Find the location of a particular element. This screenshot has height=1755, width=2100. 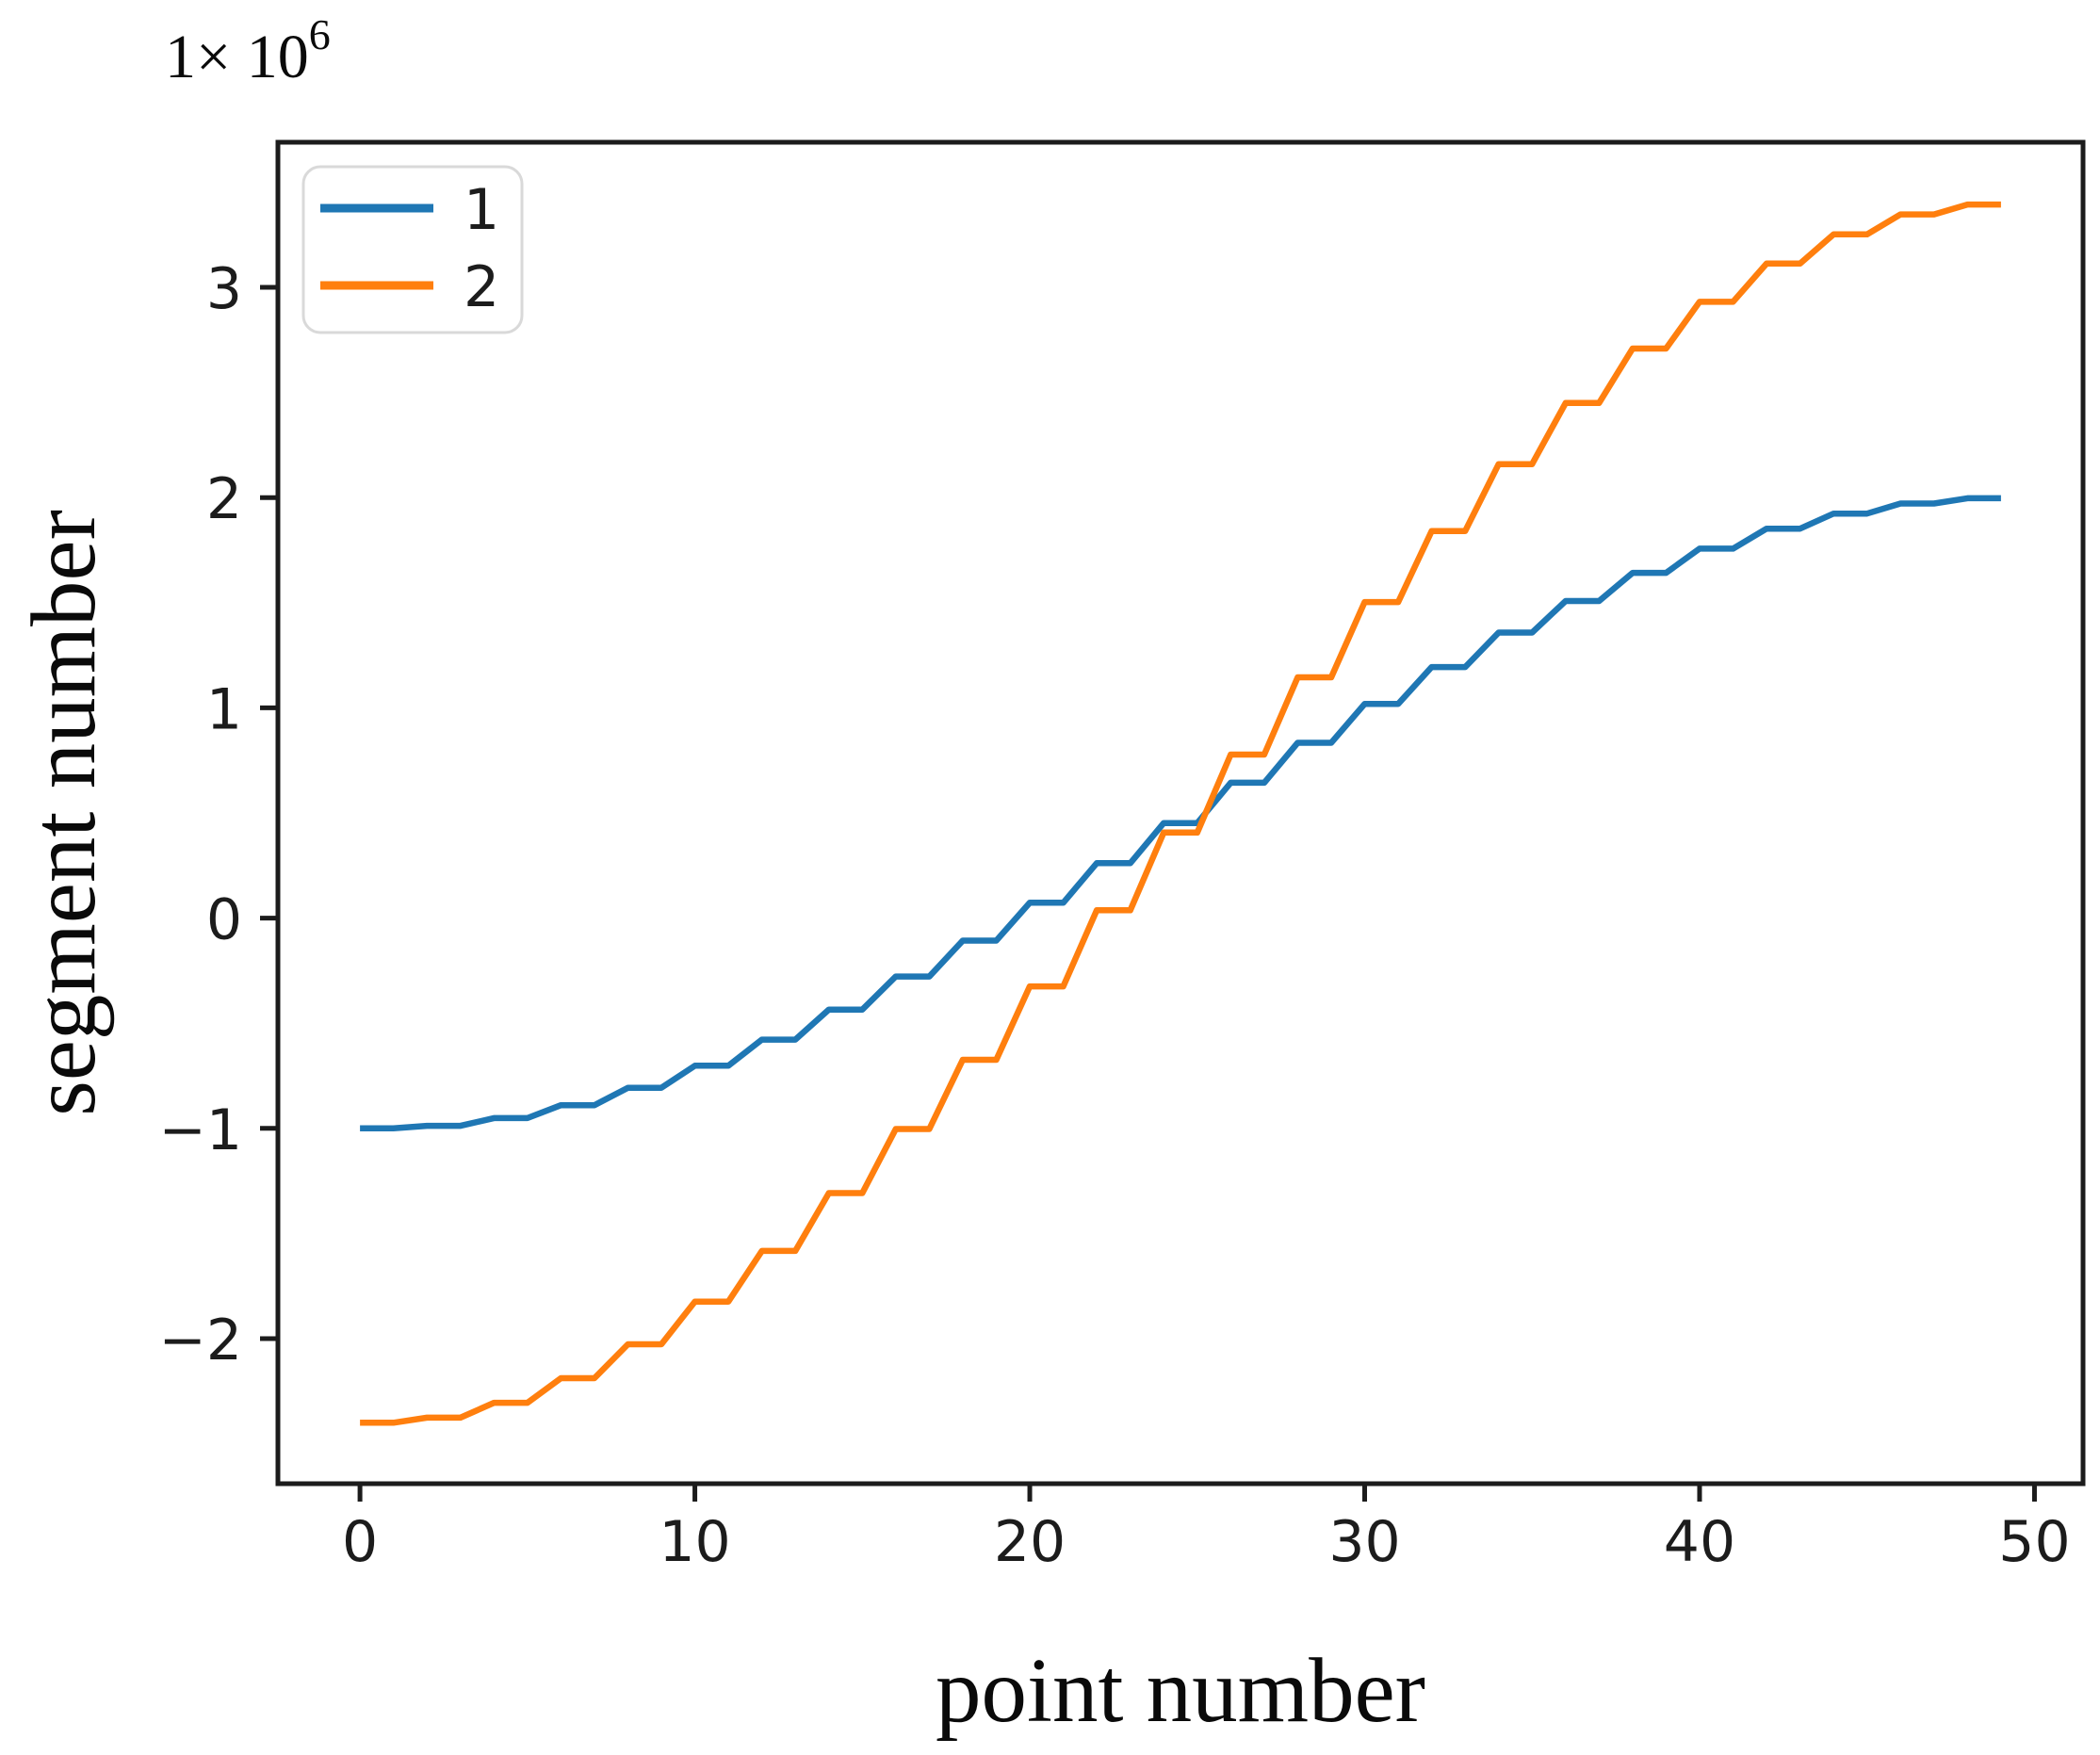

y-tick-label: 0 is located at coordinates (224, 920).